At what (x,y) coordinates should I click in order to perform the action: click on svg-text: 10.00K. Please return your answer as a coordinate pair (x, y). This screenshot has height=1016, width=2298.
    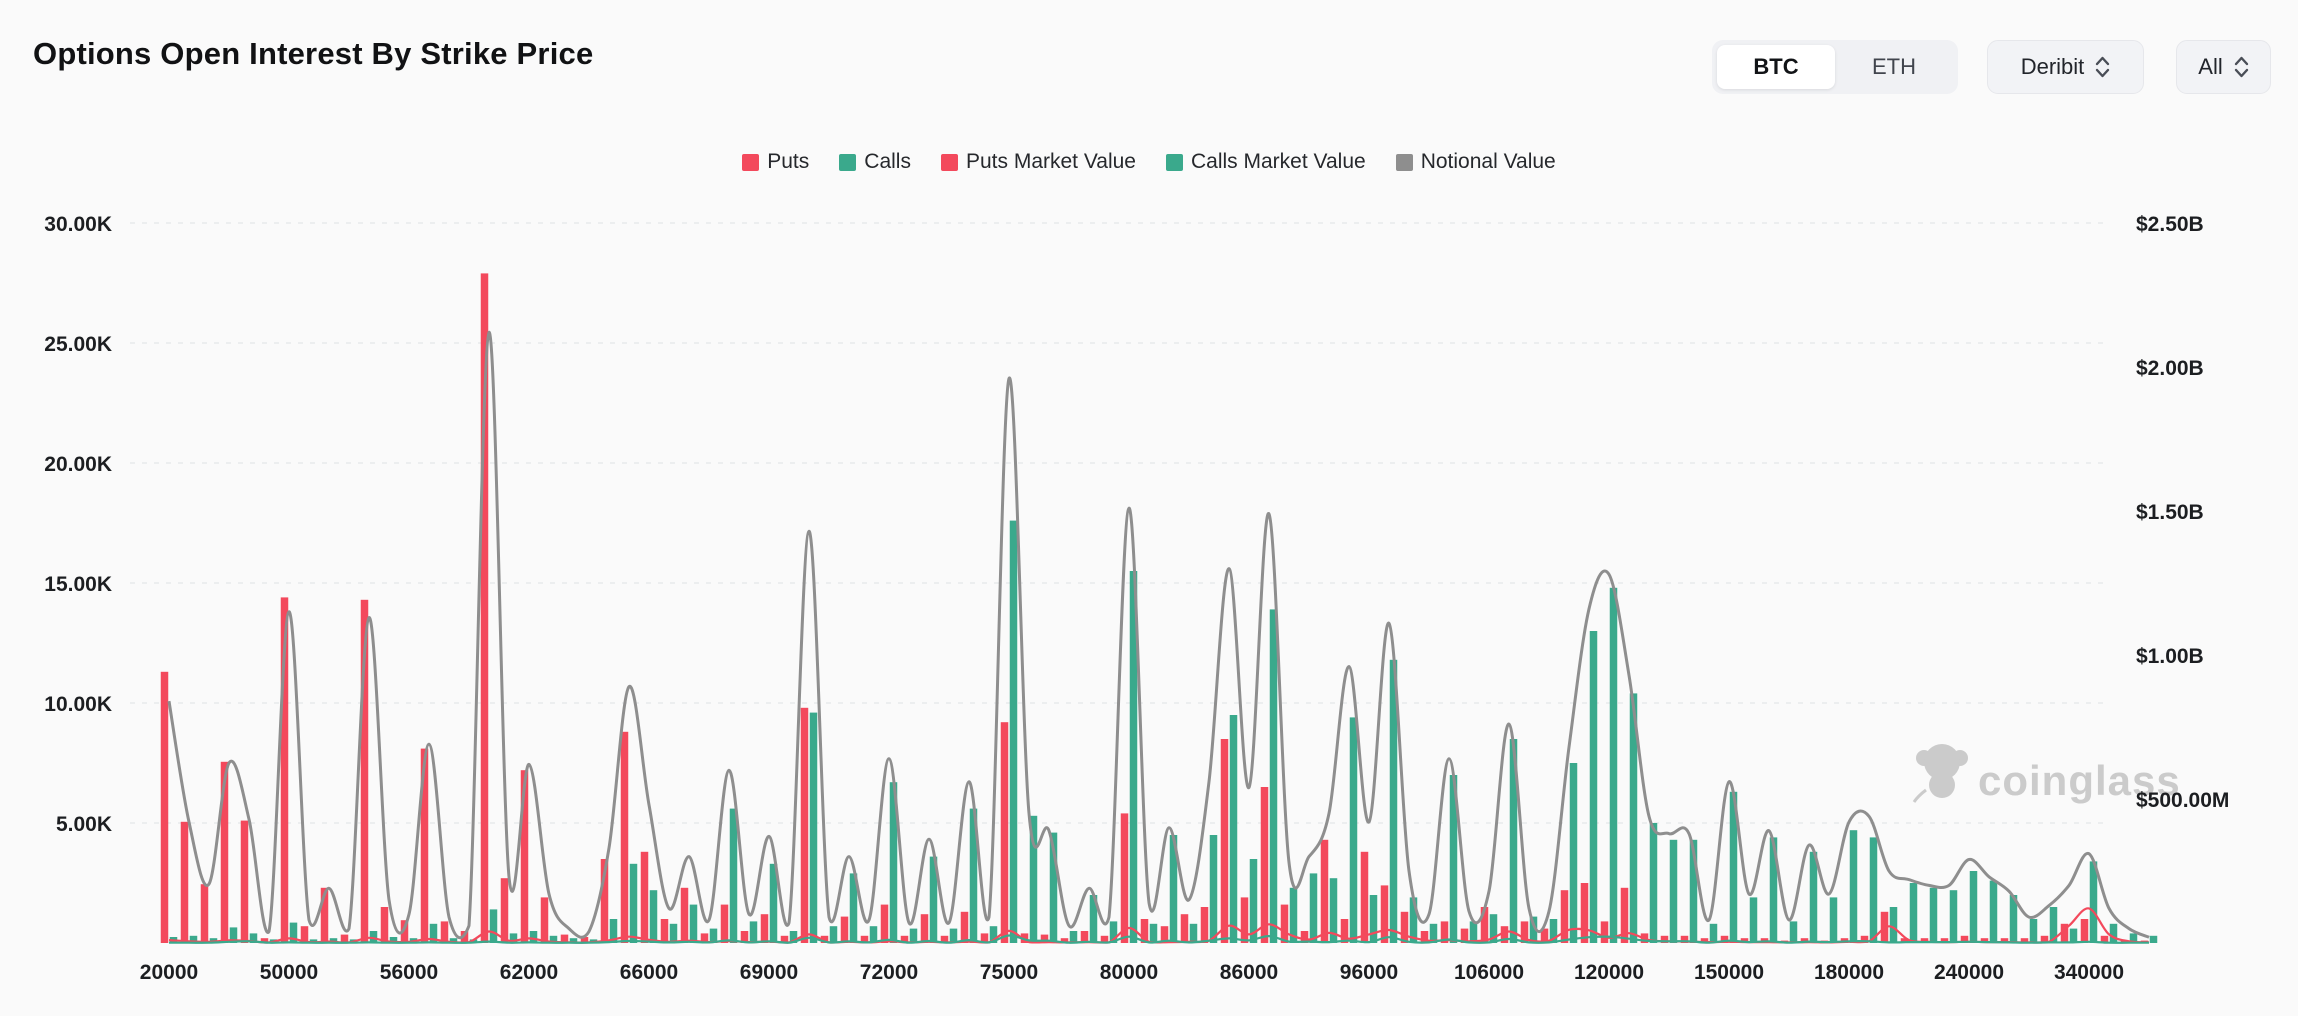
    Looking at the image, I should click on (78, 704).